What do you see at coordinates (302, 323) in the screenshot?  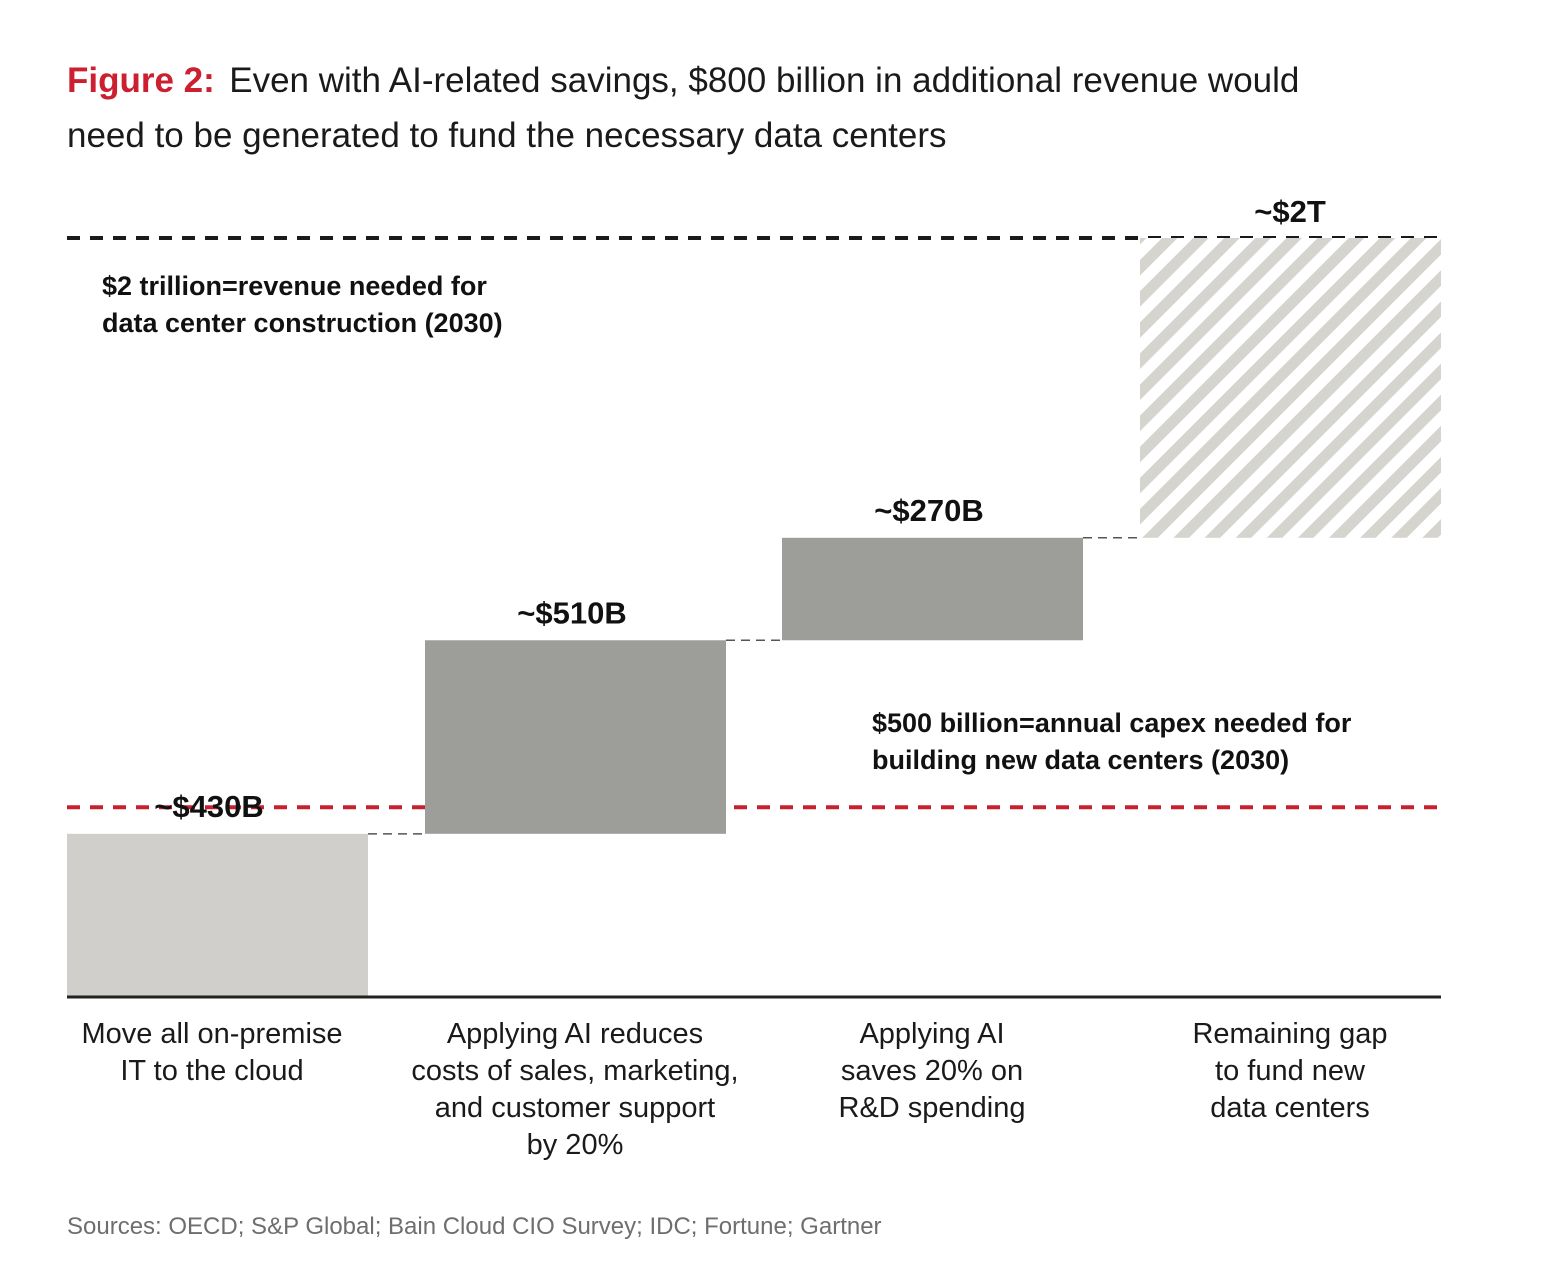 I see `total-annotation-line-2: data center construction (2030)` at bounding box center [302, 323].